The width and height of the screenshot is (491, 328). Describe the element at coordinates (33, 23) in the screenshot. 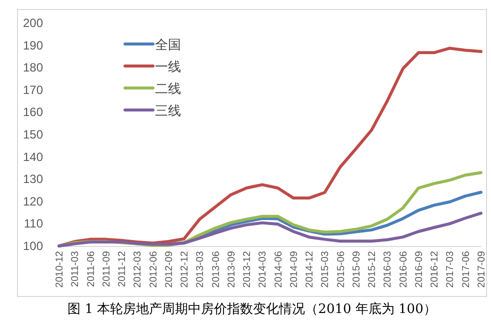

I see `y-tick-label: 200` at that location.